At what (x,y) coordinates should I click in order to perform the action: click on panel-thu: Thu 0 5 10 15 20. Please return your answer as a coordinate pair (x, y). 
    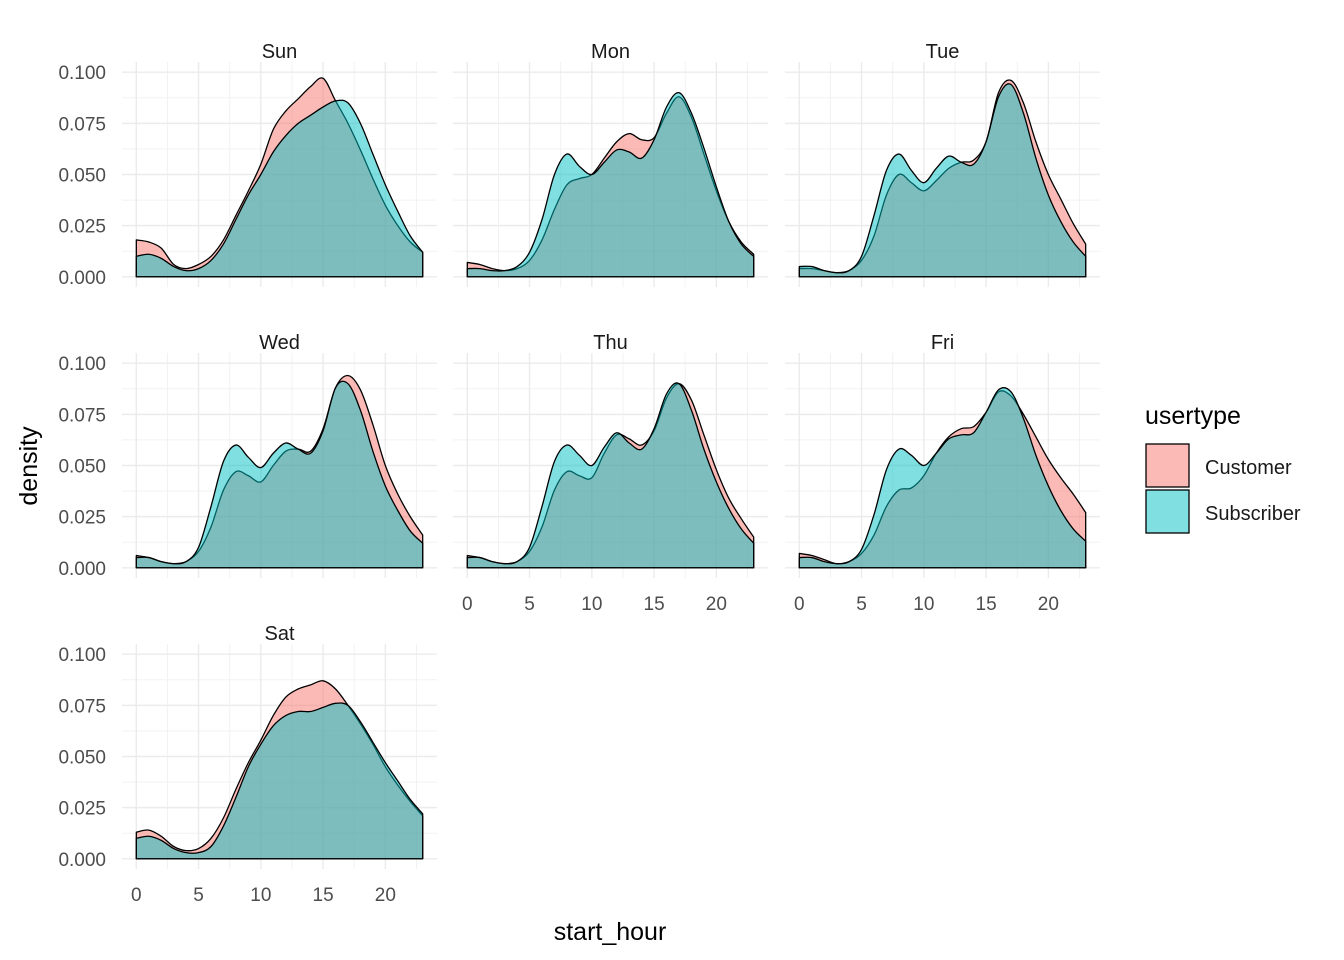
    Looking at the image, I should click on (610, 473).